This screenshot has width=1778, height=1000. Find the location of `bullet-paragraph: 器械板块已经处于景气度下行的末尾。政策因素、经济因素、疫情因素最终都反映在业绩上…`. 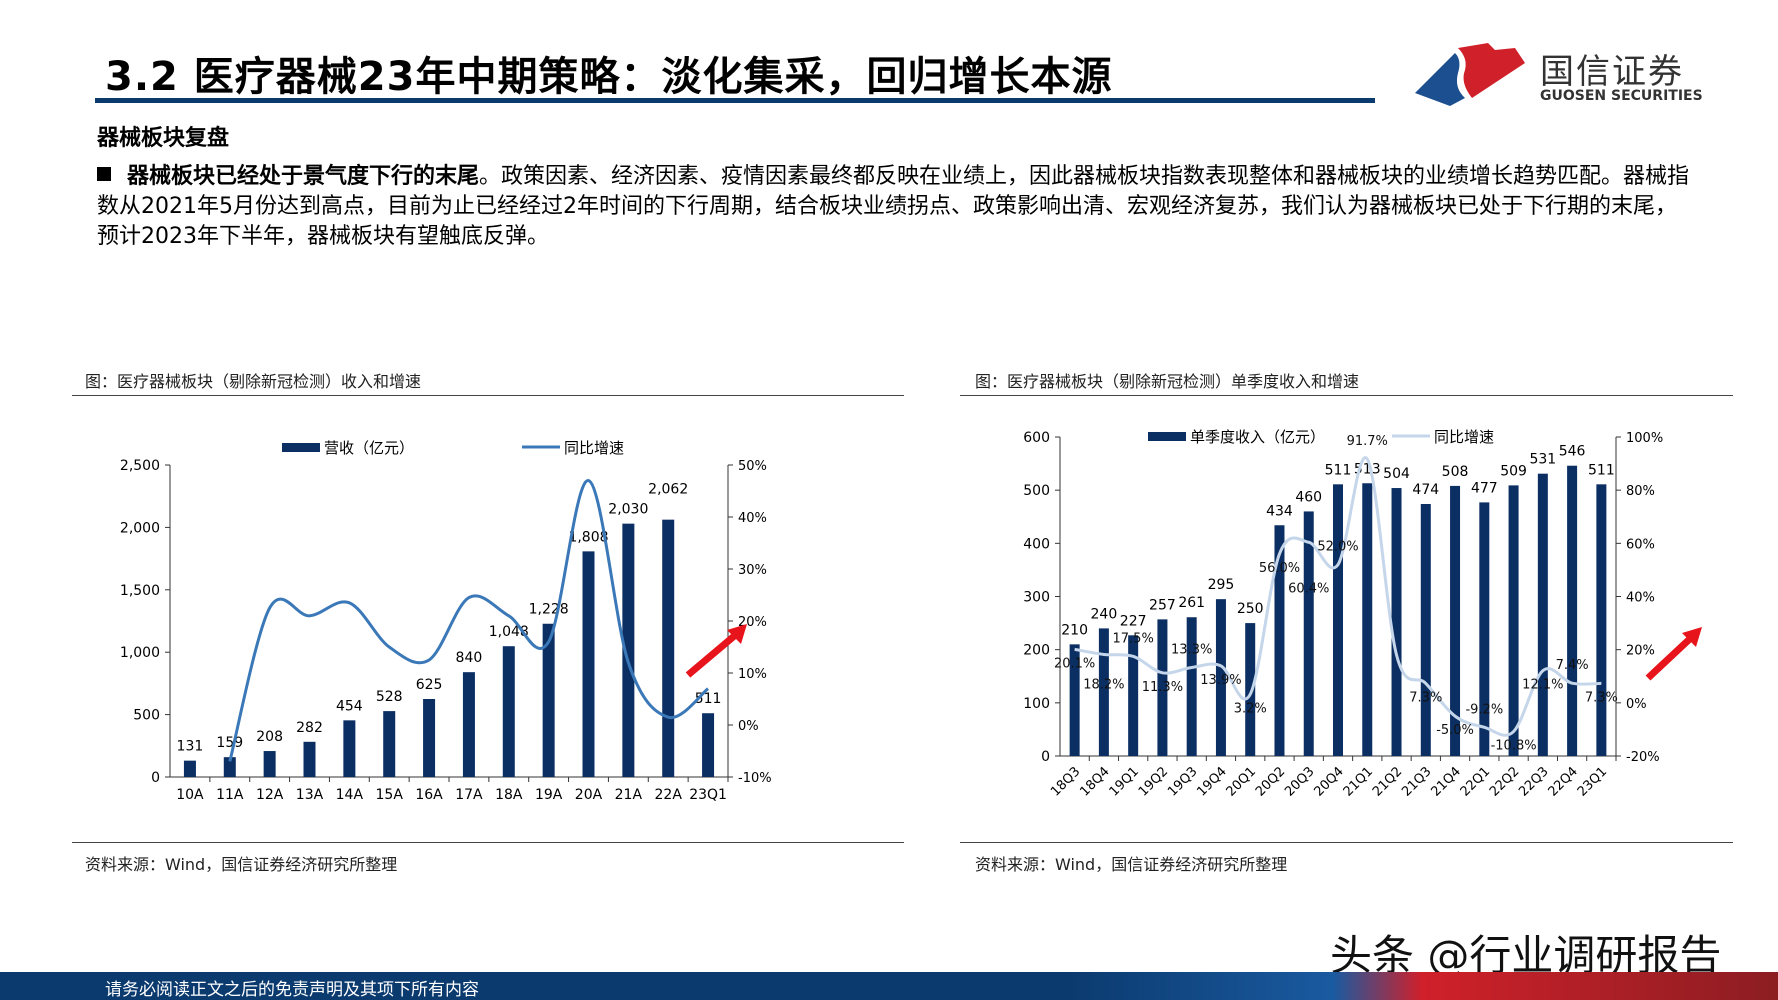

bullet-paragraph: 器械板块已经处于景气度下行的末尾。政策因素、经济因素、疫情因素最终都反映在业绩上… is located at coordinates (894, 207).